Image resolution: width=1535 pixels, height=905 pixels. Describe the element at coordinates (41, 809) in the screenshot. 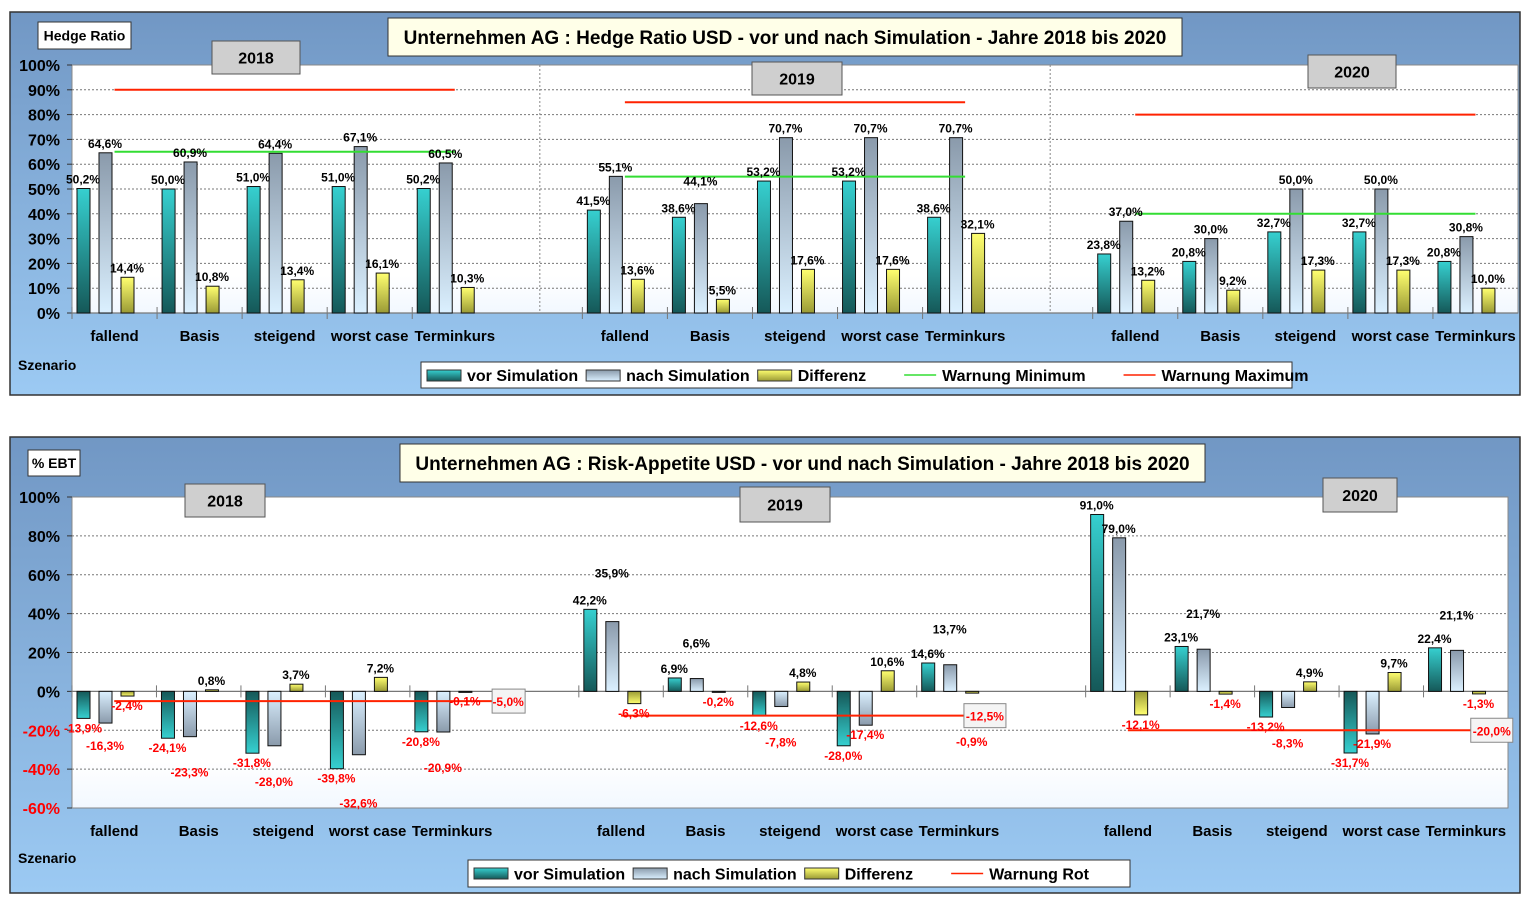

I see `y-tick-label: -60%` at that location.